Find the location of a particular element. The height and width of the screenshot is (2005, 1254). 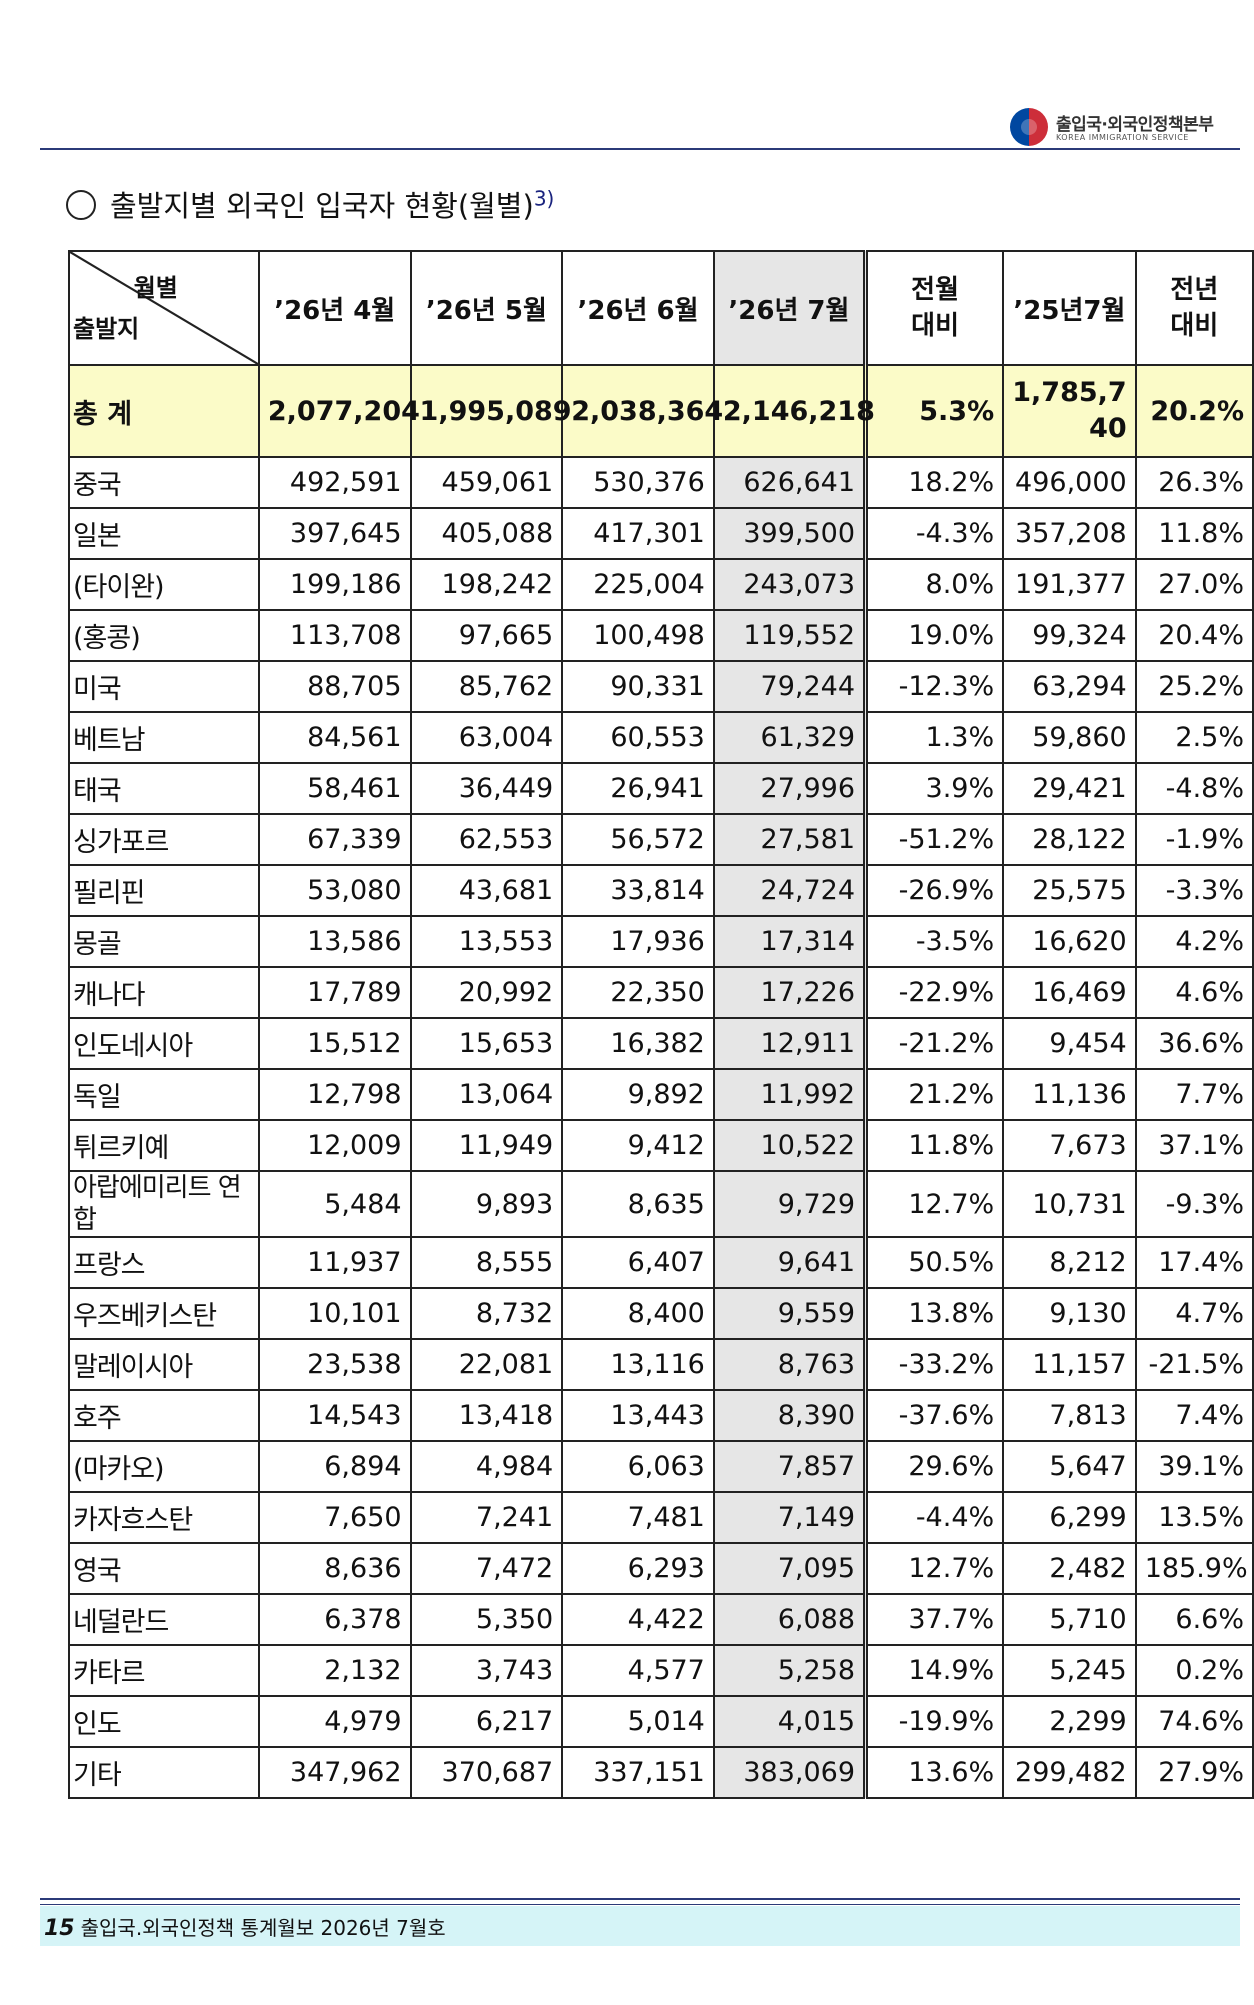

value-cell: 37.1% is located at coordinates (1194, 1145).